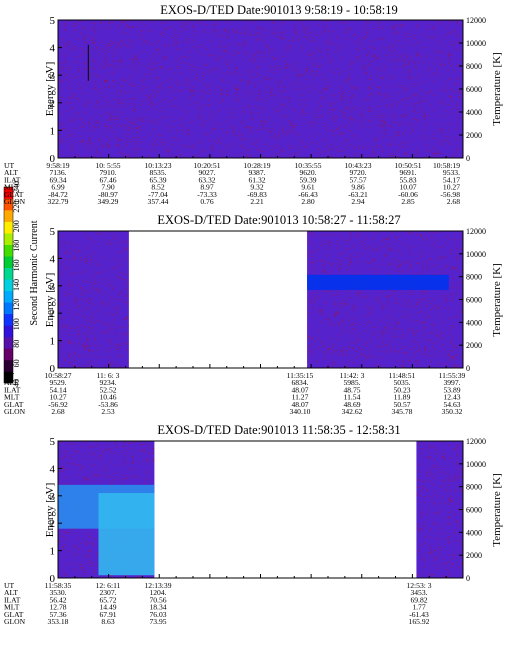  I want to click on table-cell: 10:20:51, so click(206, 165).